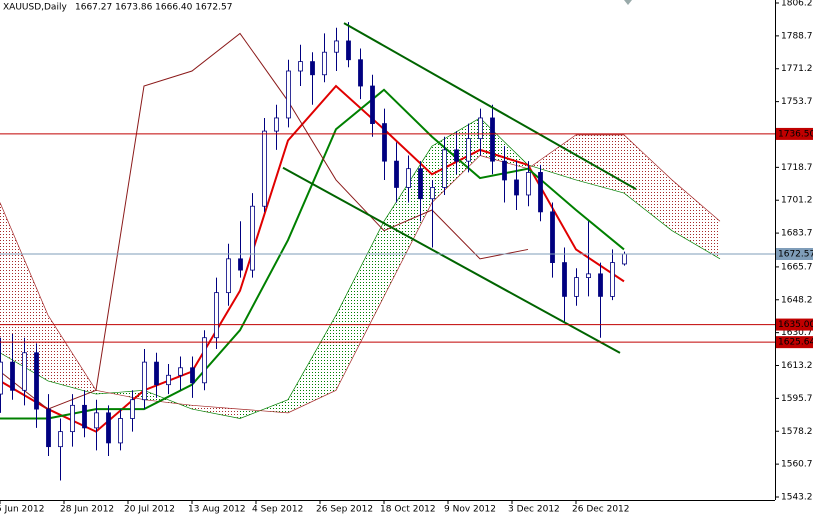 This screenshot has height=516, width=813. I want to click on y-tick-label: 1648.20, so click(797, 300).